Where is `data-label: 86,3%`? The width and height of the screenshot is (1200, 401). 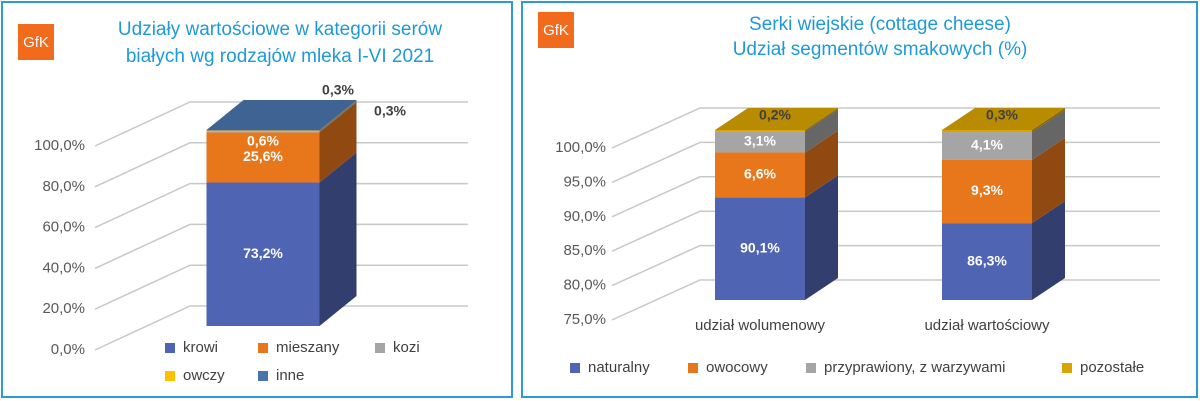 data-label: 86,3% is located at coordinates (987, 260).